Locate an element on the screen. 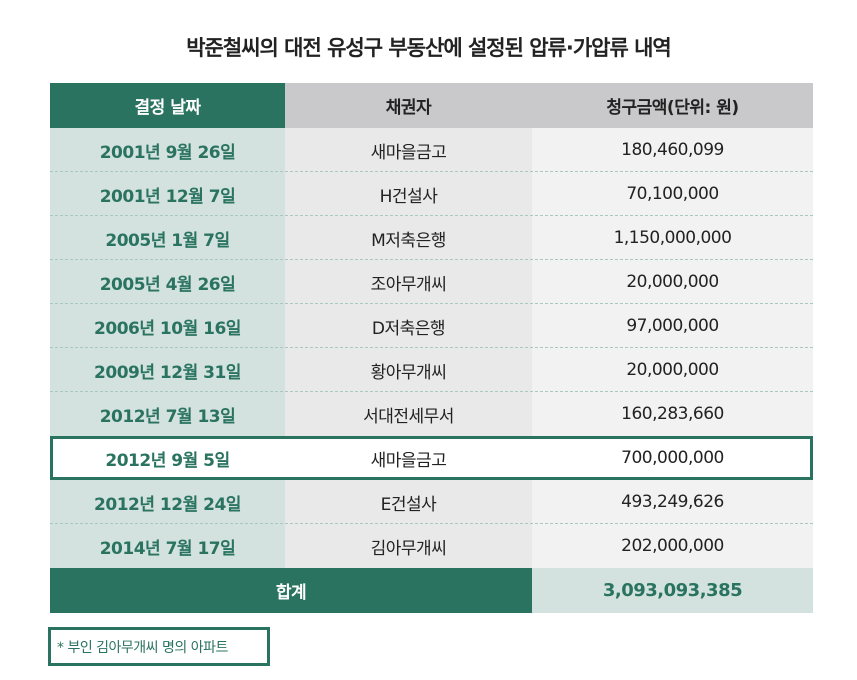  row-date: 2001년 9월 26일 is located at coordinates (167, 150).